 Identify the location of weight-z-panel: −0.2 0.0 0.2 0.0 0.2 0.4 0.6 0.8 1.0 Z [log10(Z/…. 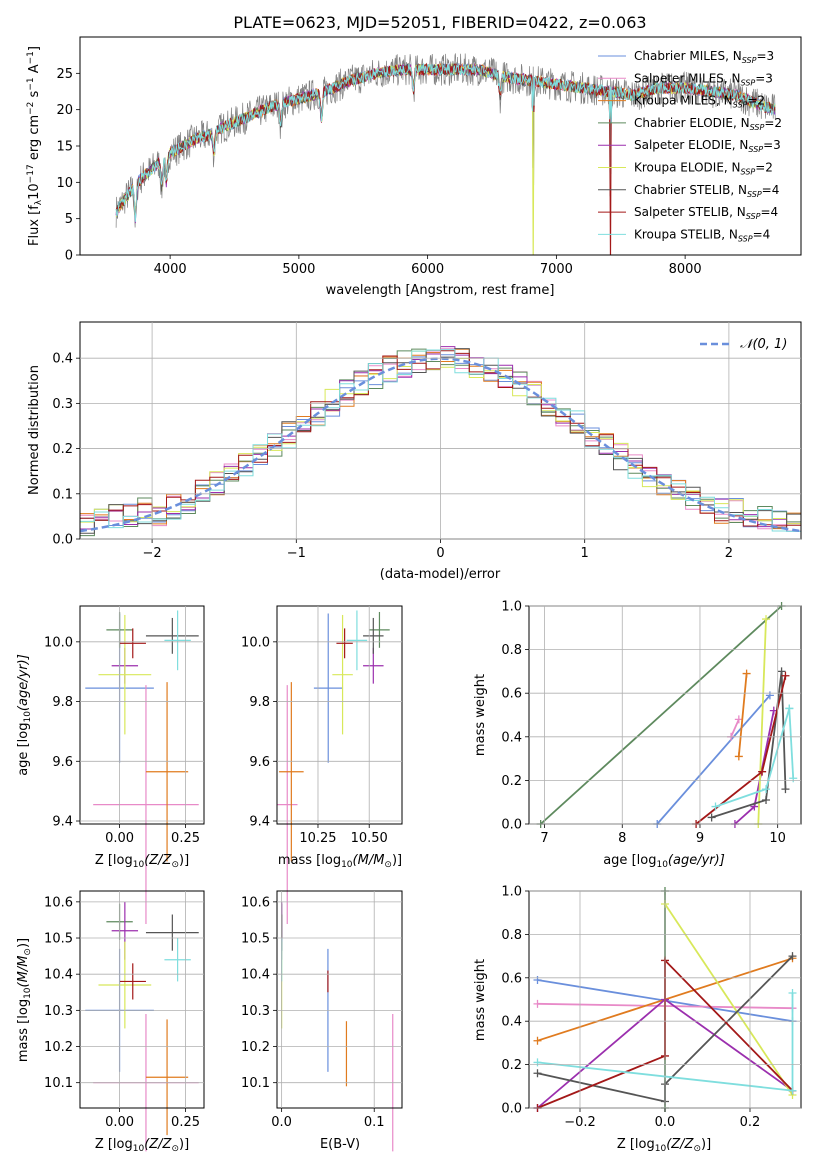
(637, 1019).